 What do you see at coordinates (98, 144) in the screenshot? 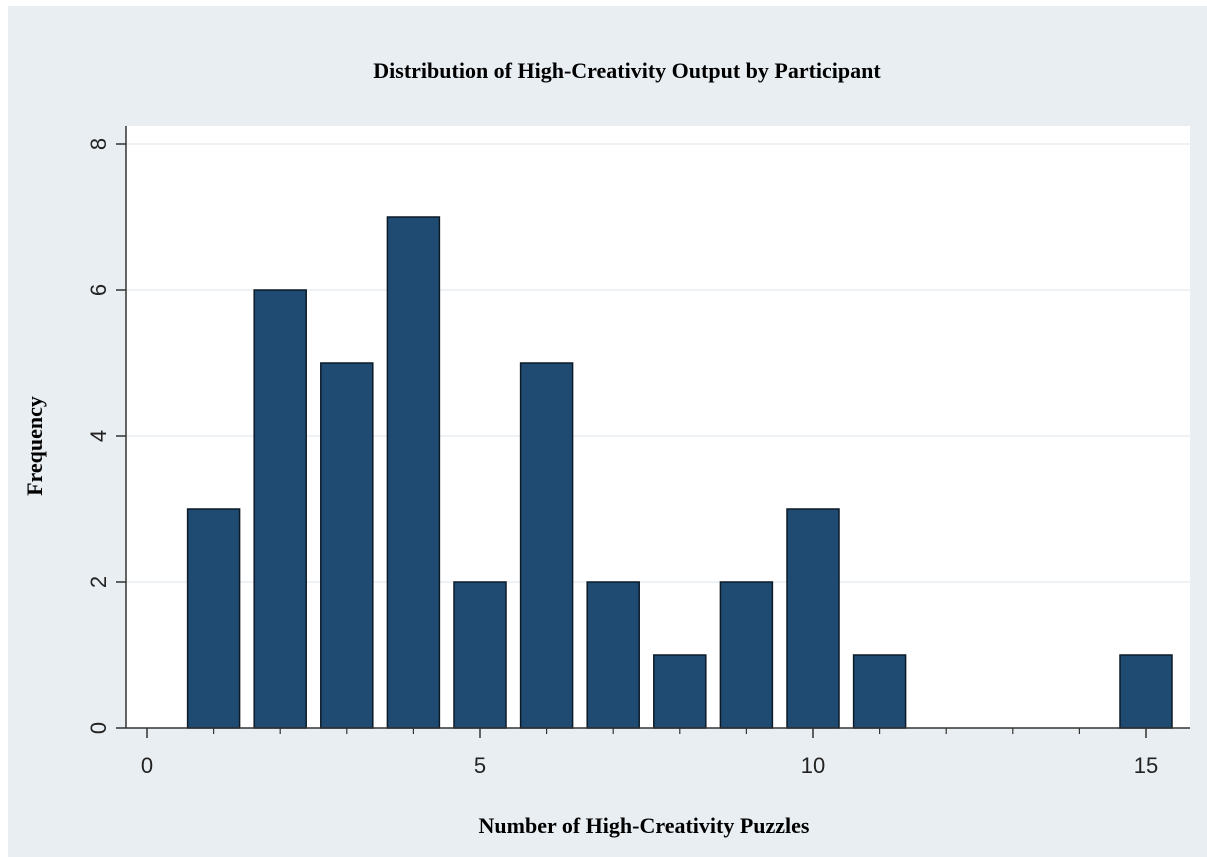
I see `y-tick-label-8: 8` at bounding box center [98, 144].